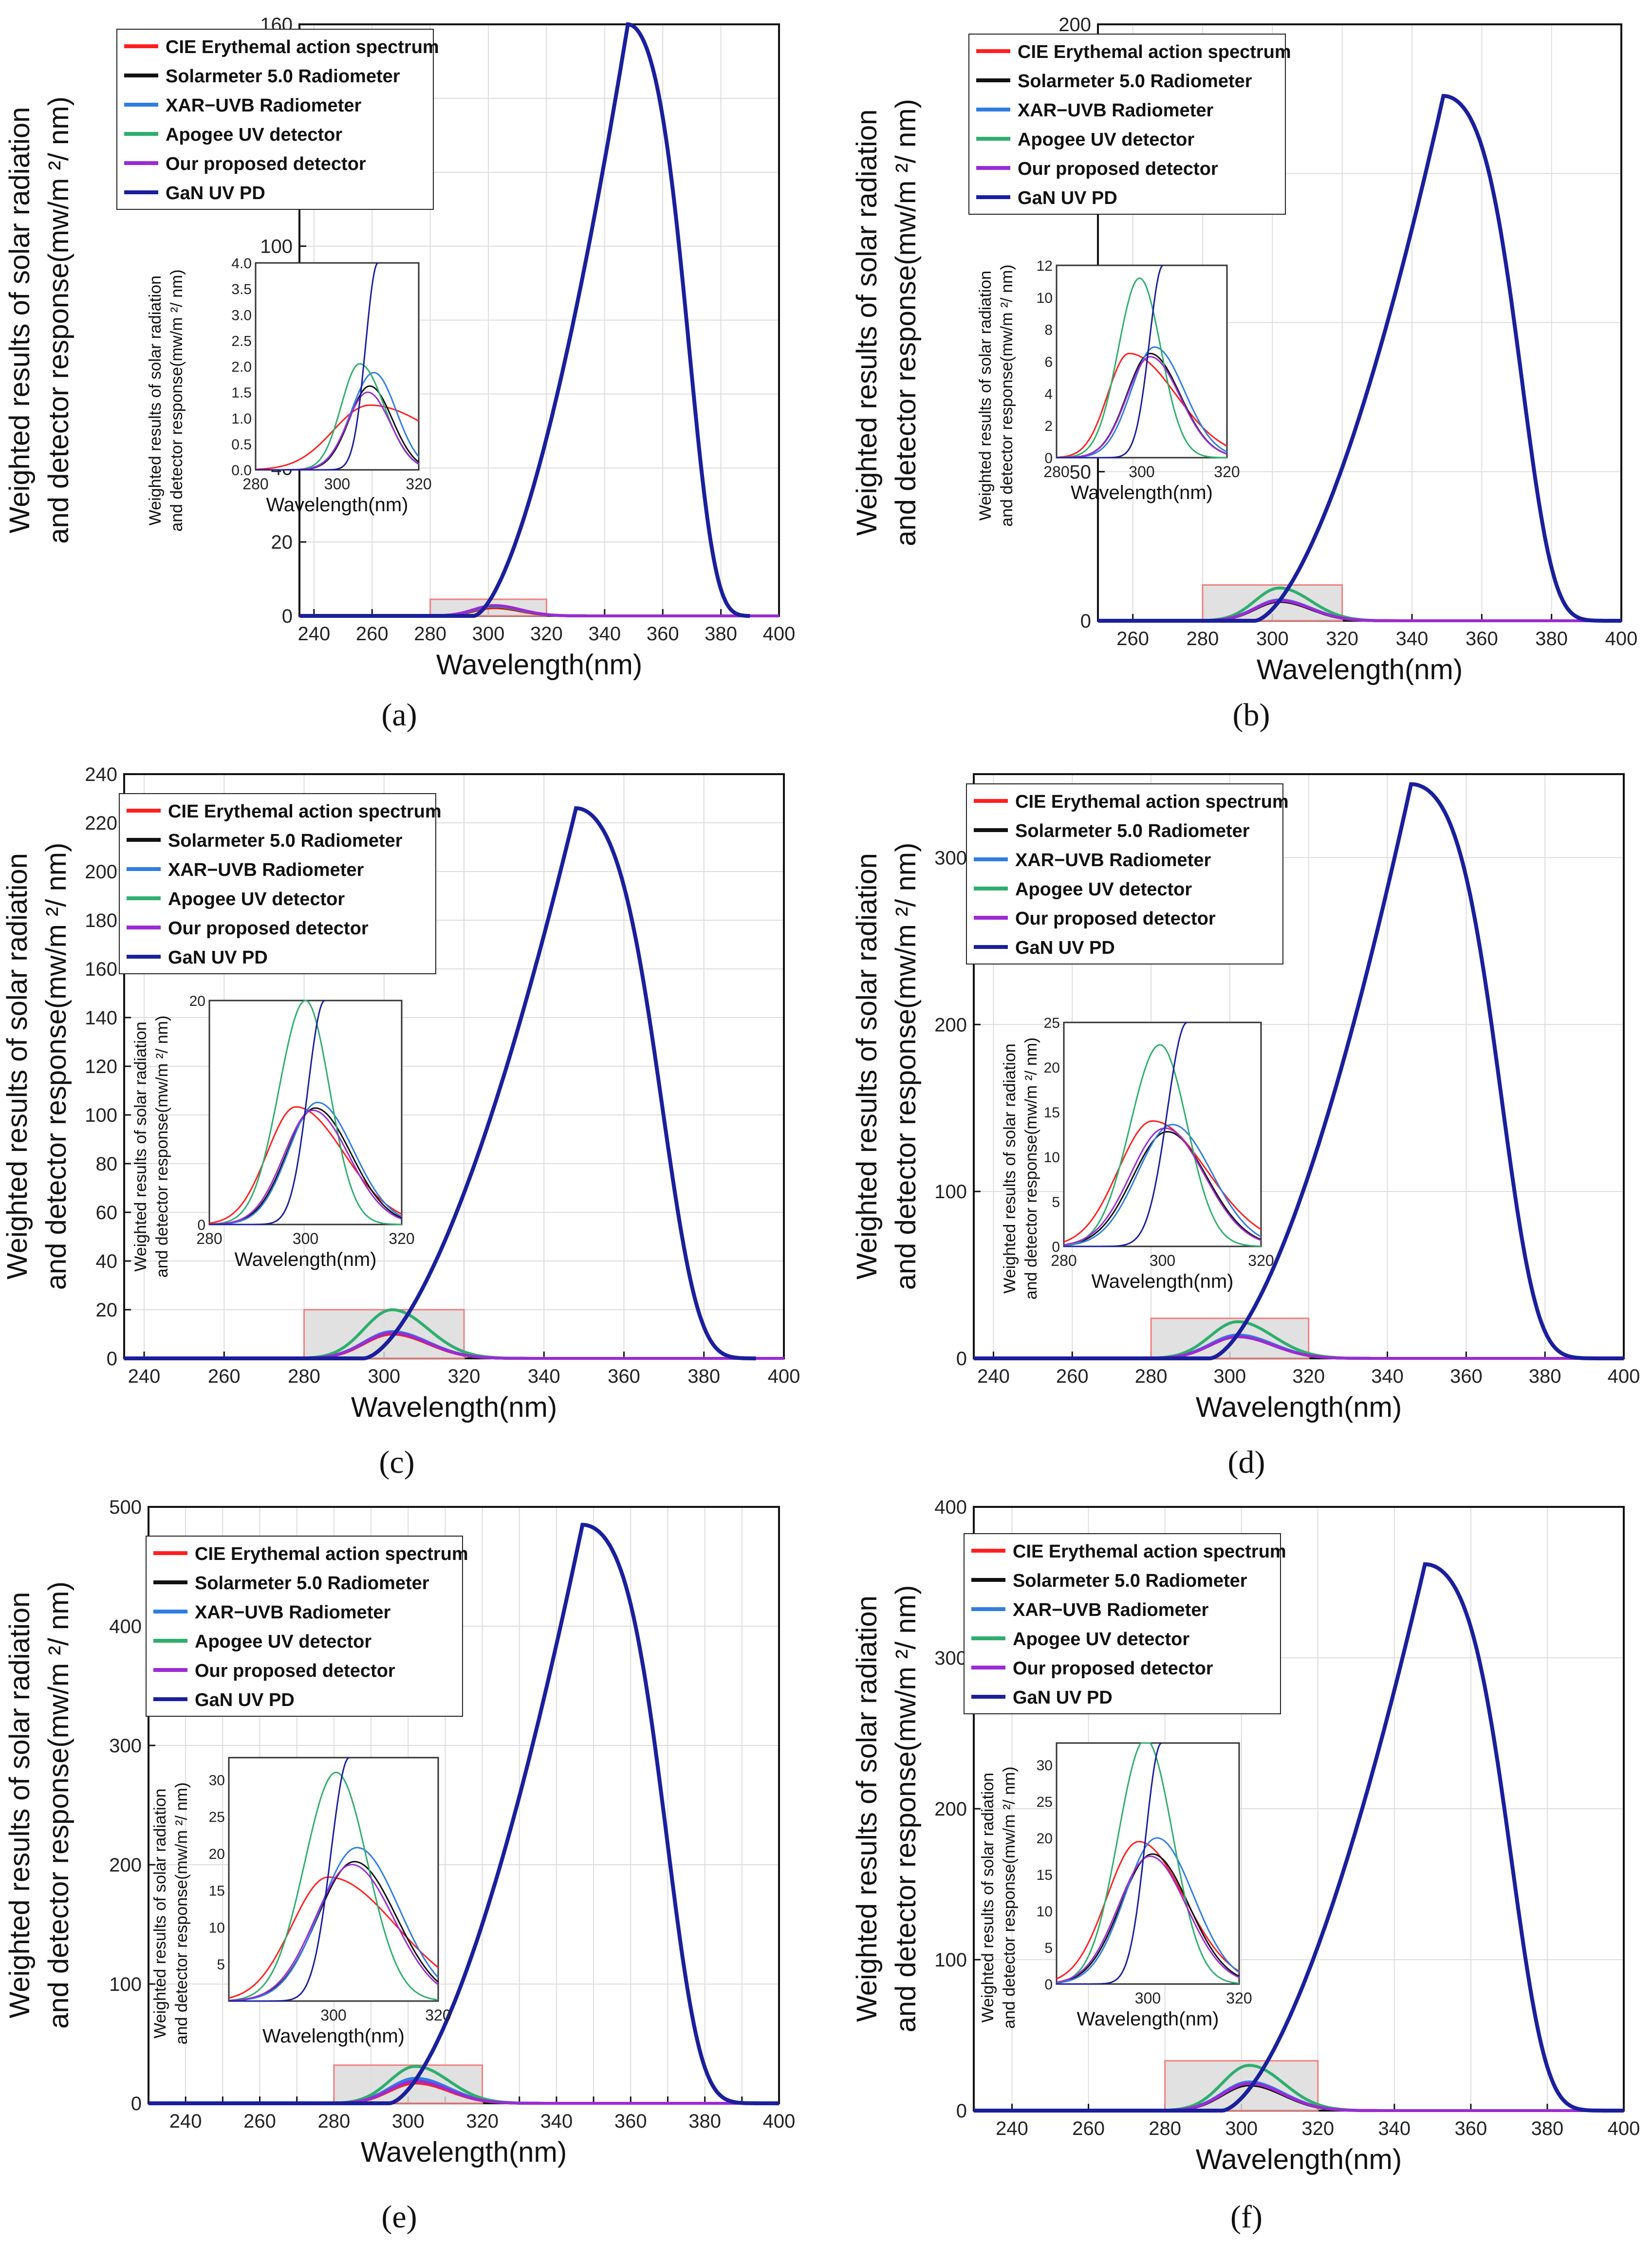  Describe the element at coordinates (241, 393) in the screenshot. I see `inset-y-tick-label: 1.5` at that location.